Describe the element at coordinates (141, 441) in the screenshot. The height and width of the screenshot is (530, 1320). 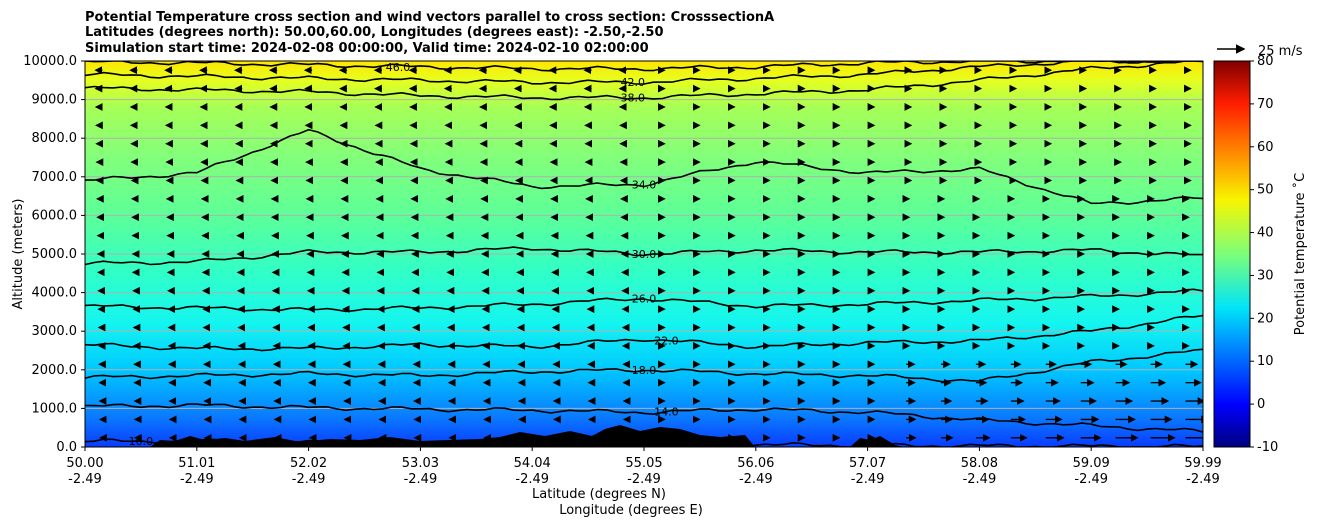
I see `contour-label: 10.0` at that location.